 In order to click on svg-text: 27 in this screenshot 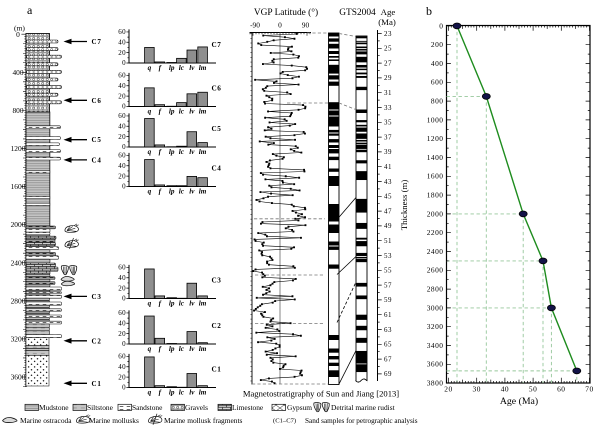, I will do `click(388, 63)`.